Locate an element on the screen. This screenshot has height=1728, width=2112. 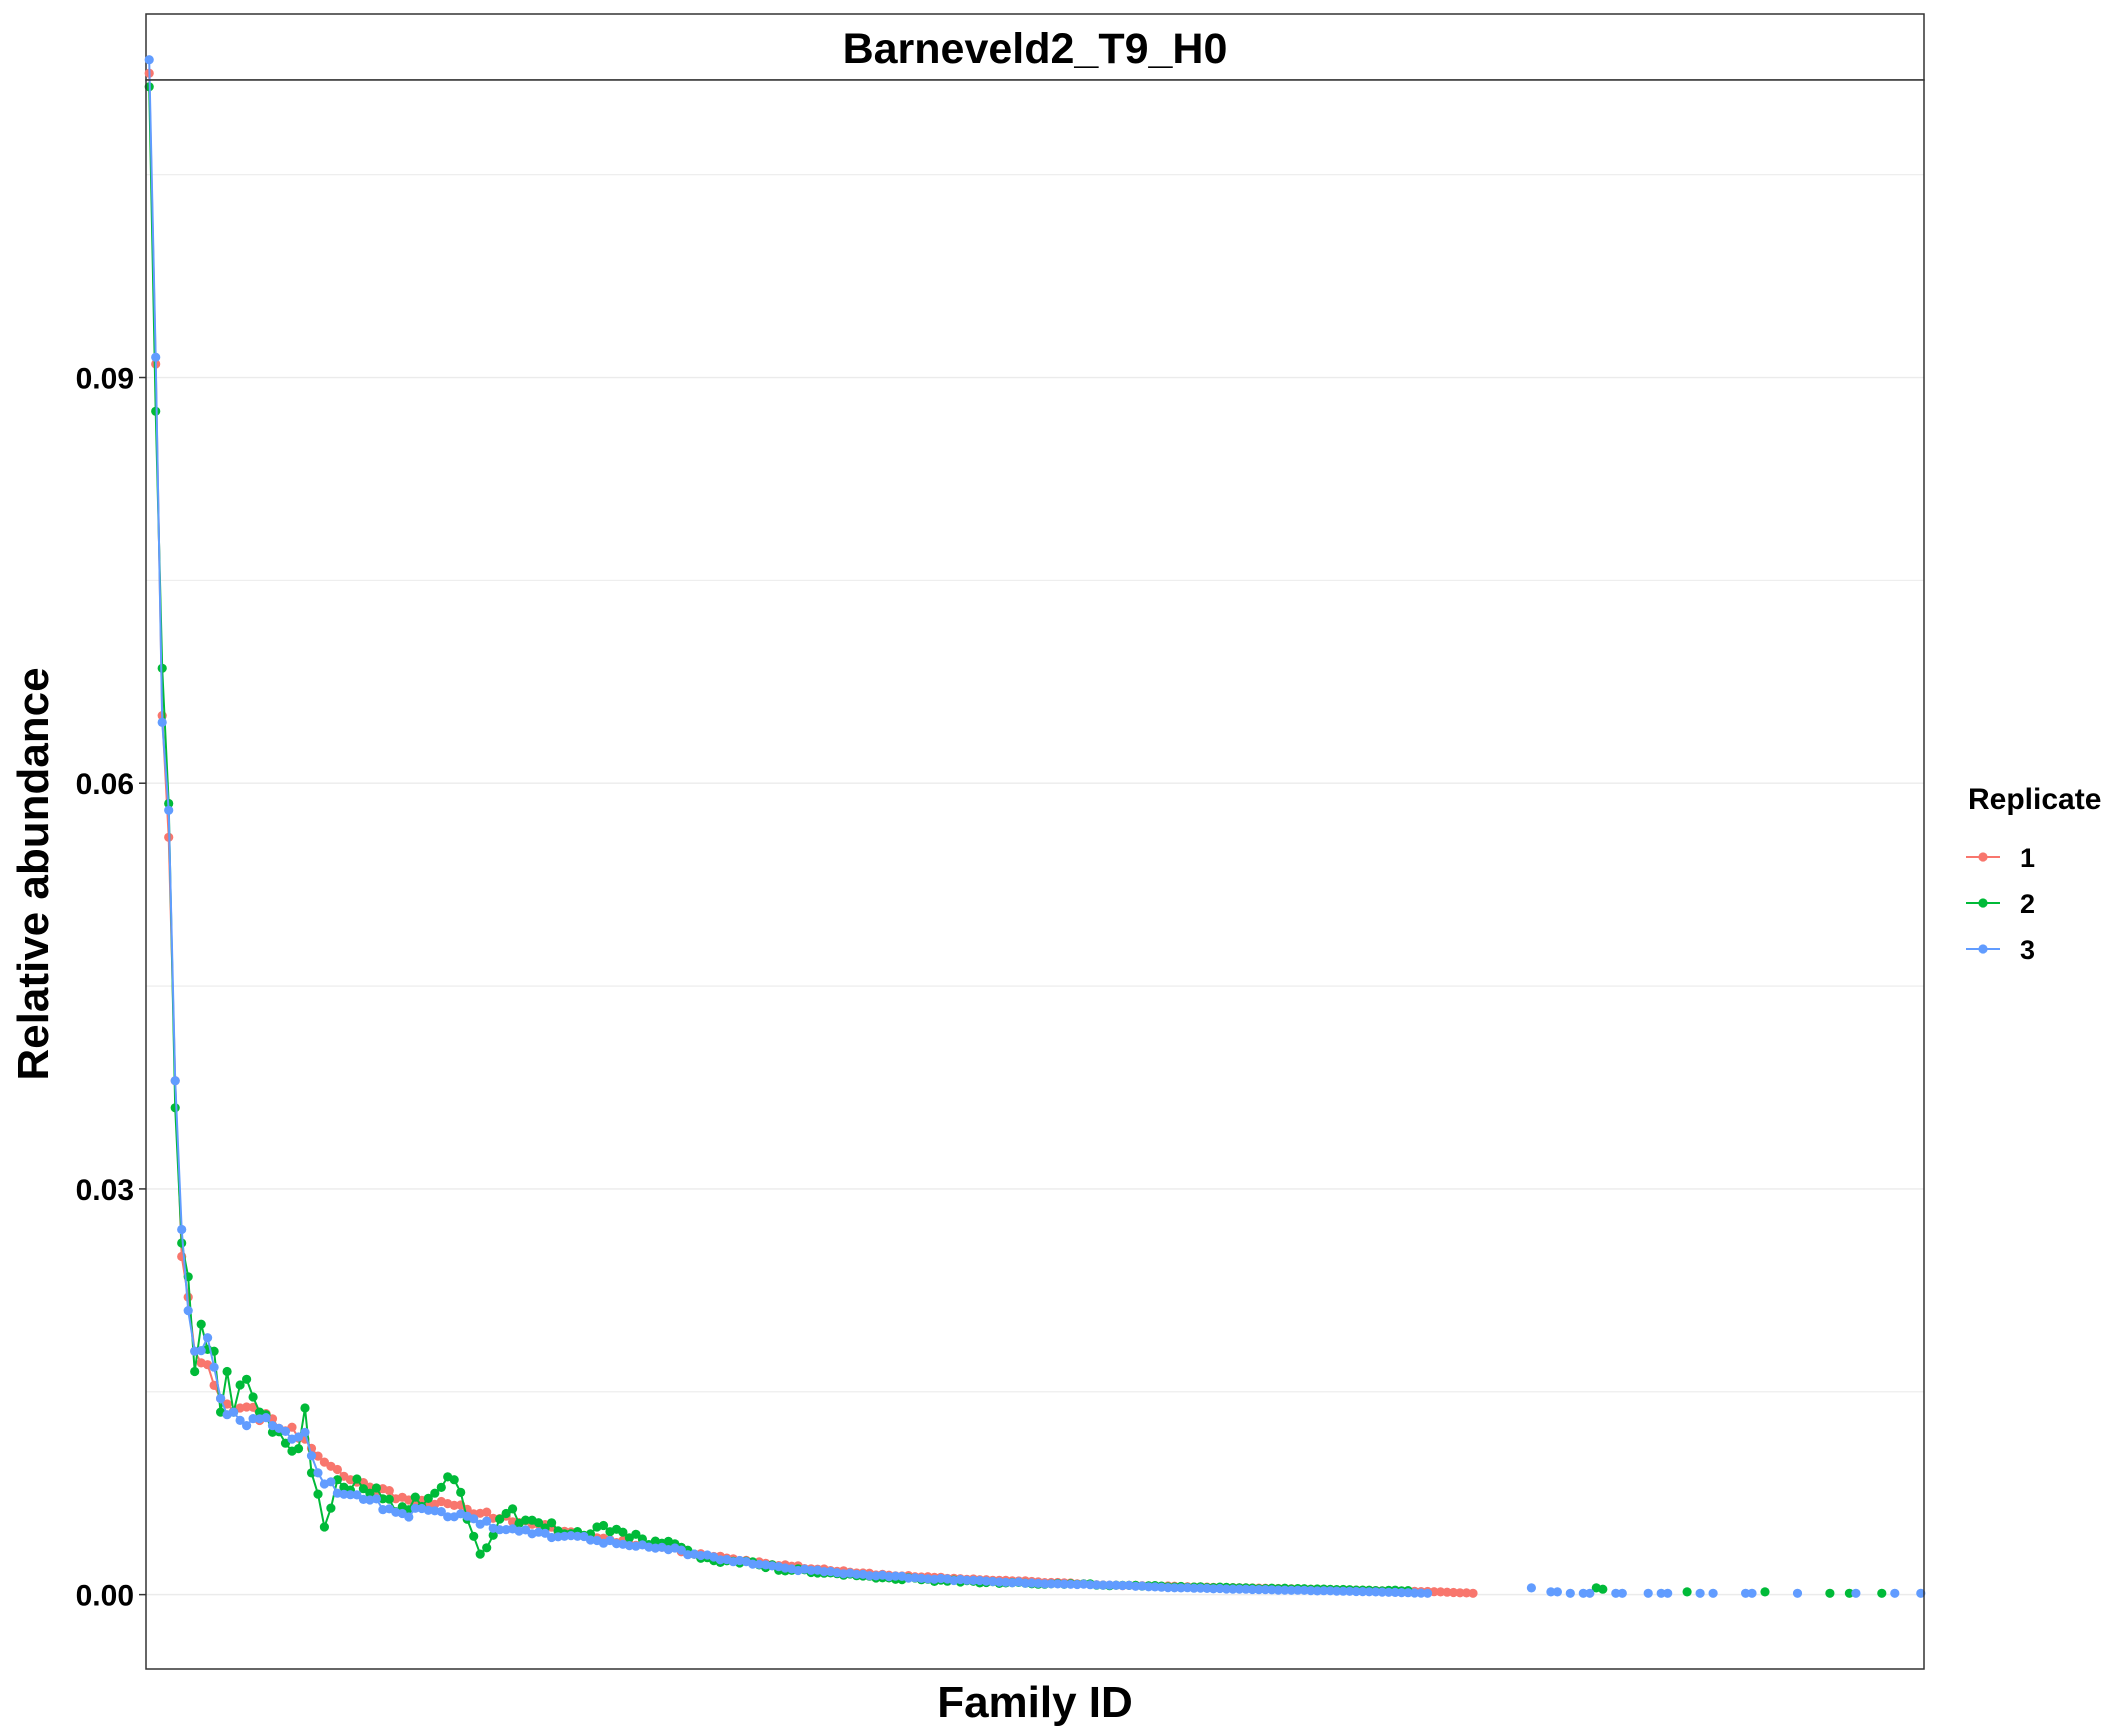
y-axis: 0.00 0.03 0.06 0.09 is located at coordinates (111, 988).